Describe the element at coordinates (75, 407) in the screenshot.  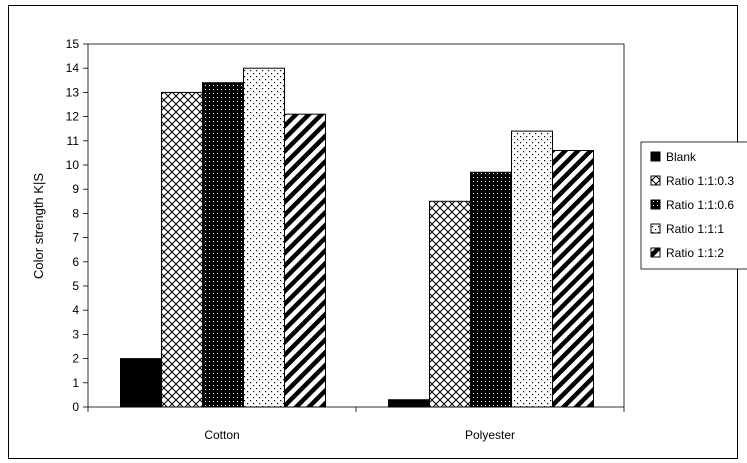
I see `y-tick-label: 0` at that location.